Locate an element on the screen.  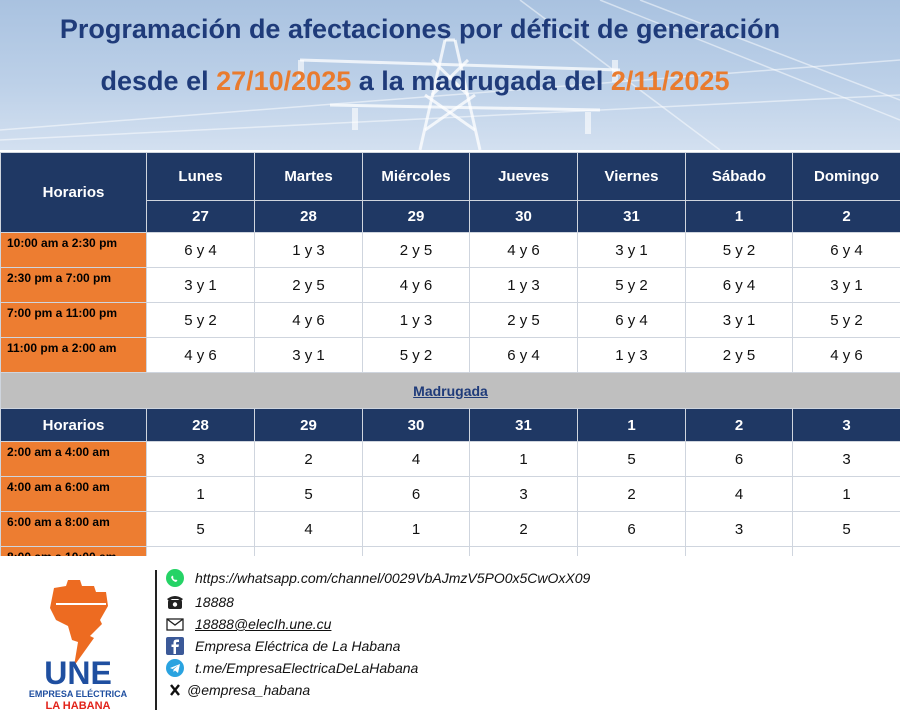
footer-divider is located at coordinates (156, 640).